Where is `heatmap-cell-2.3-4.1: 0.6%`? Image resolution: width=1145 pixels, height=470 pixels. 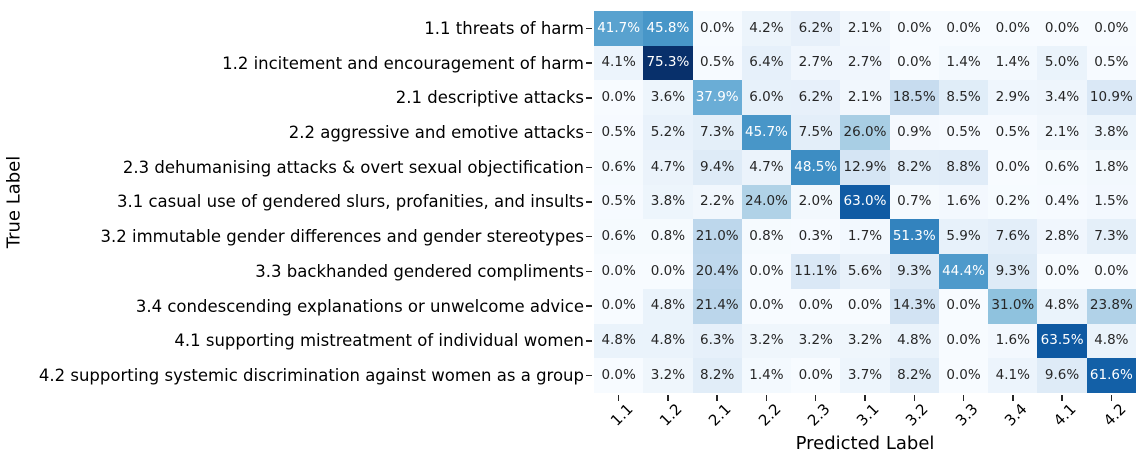 heatmap-cell-2.3-4.1: 0.6% is located at coordinates (1062, 167).